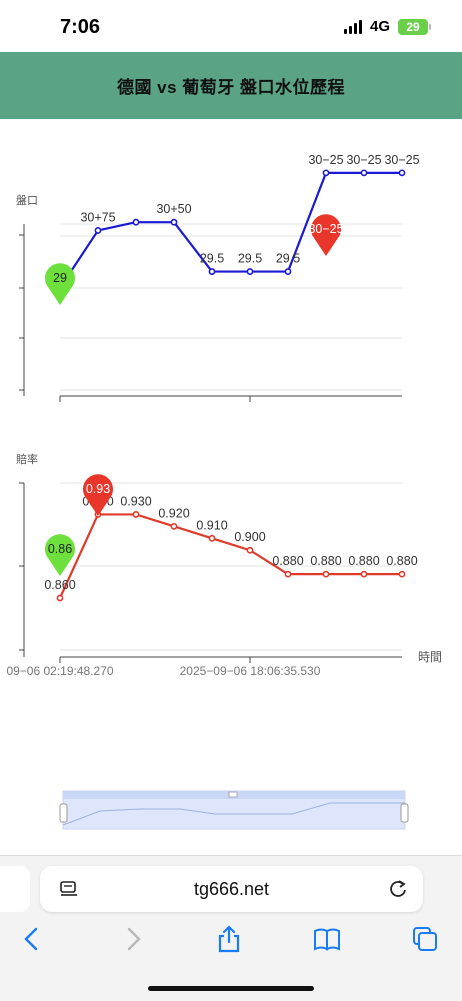  I want to click on max-odds-marker-label: 0.93, so click(98, 489).